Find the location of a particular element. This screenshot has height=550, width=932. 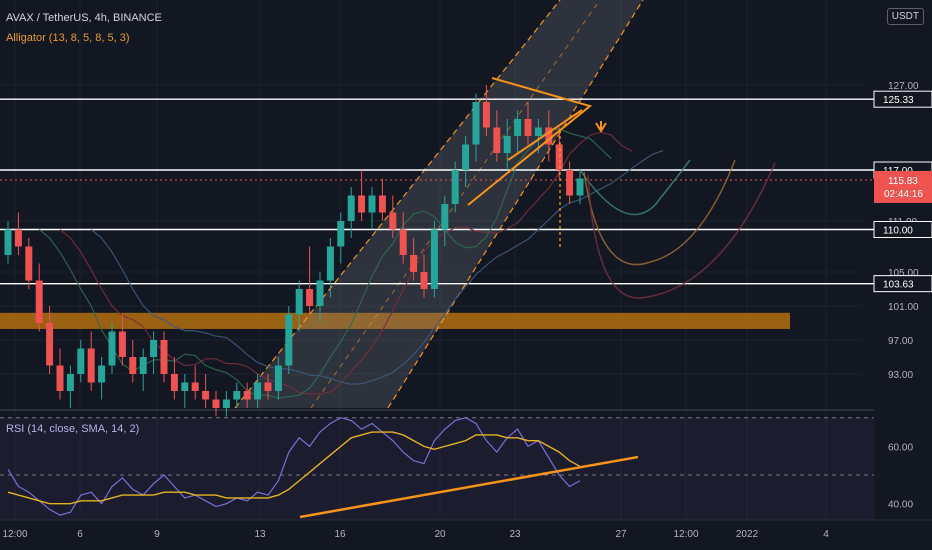

price-tick-label: 101.00 is located at coordinates (903, 307).